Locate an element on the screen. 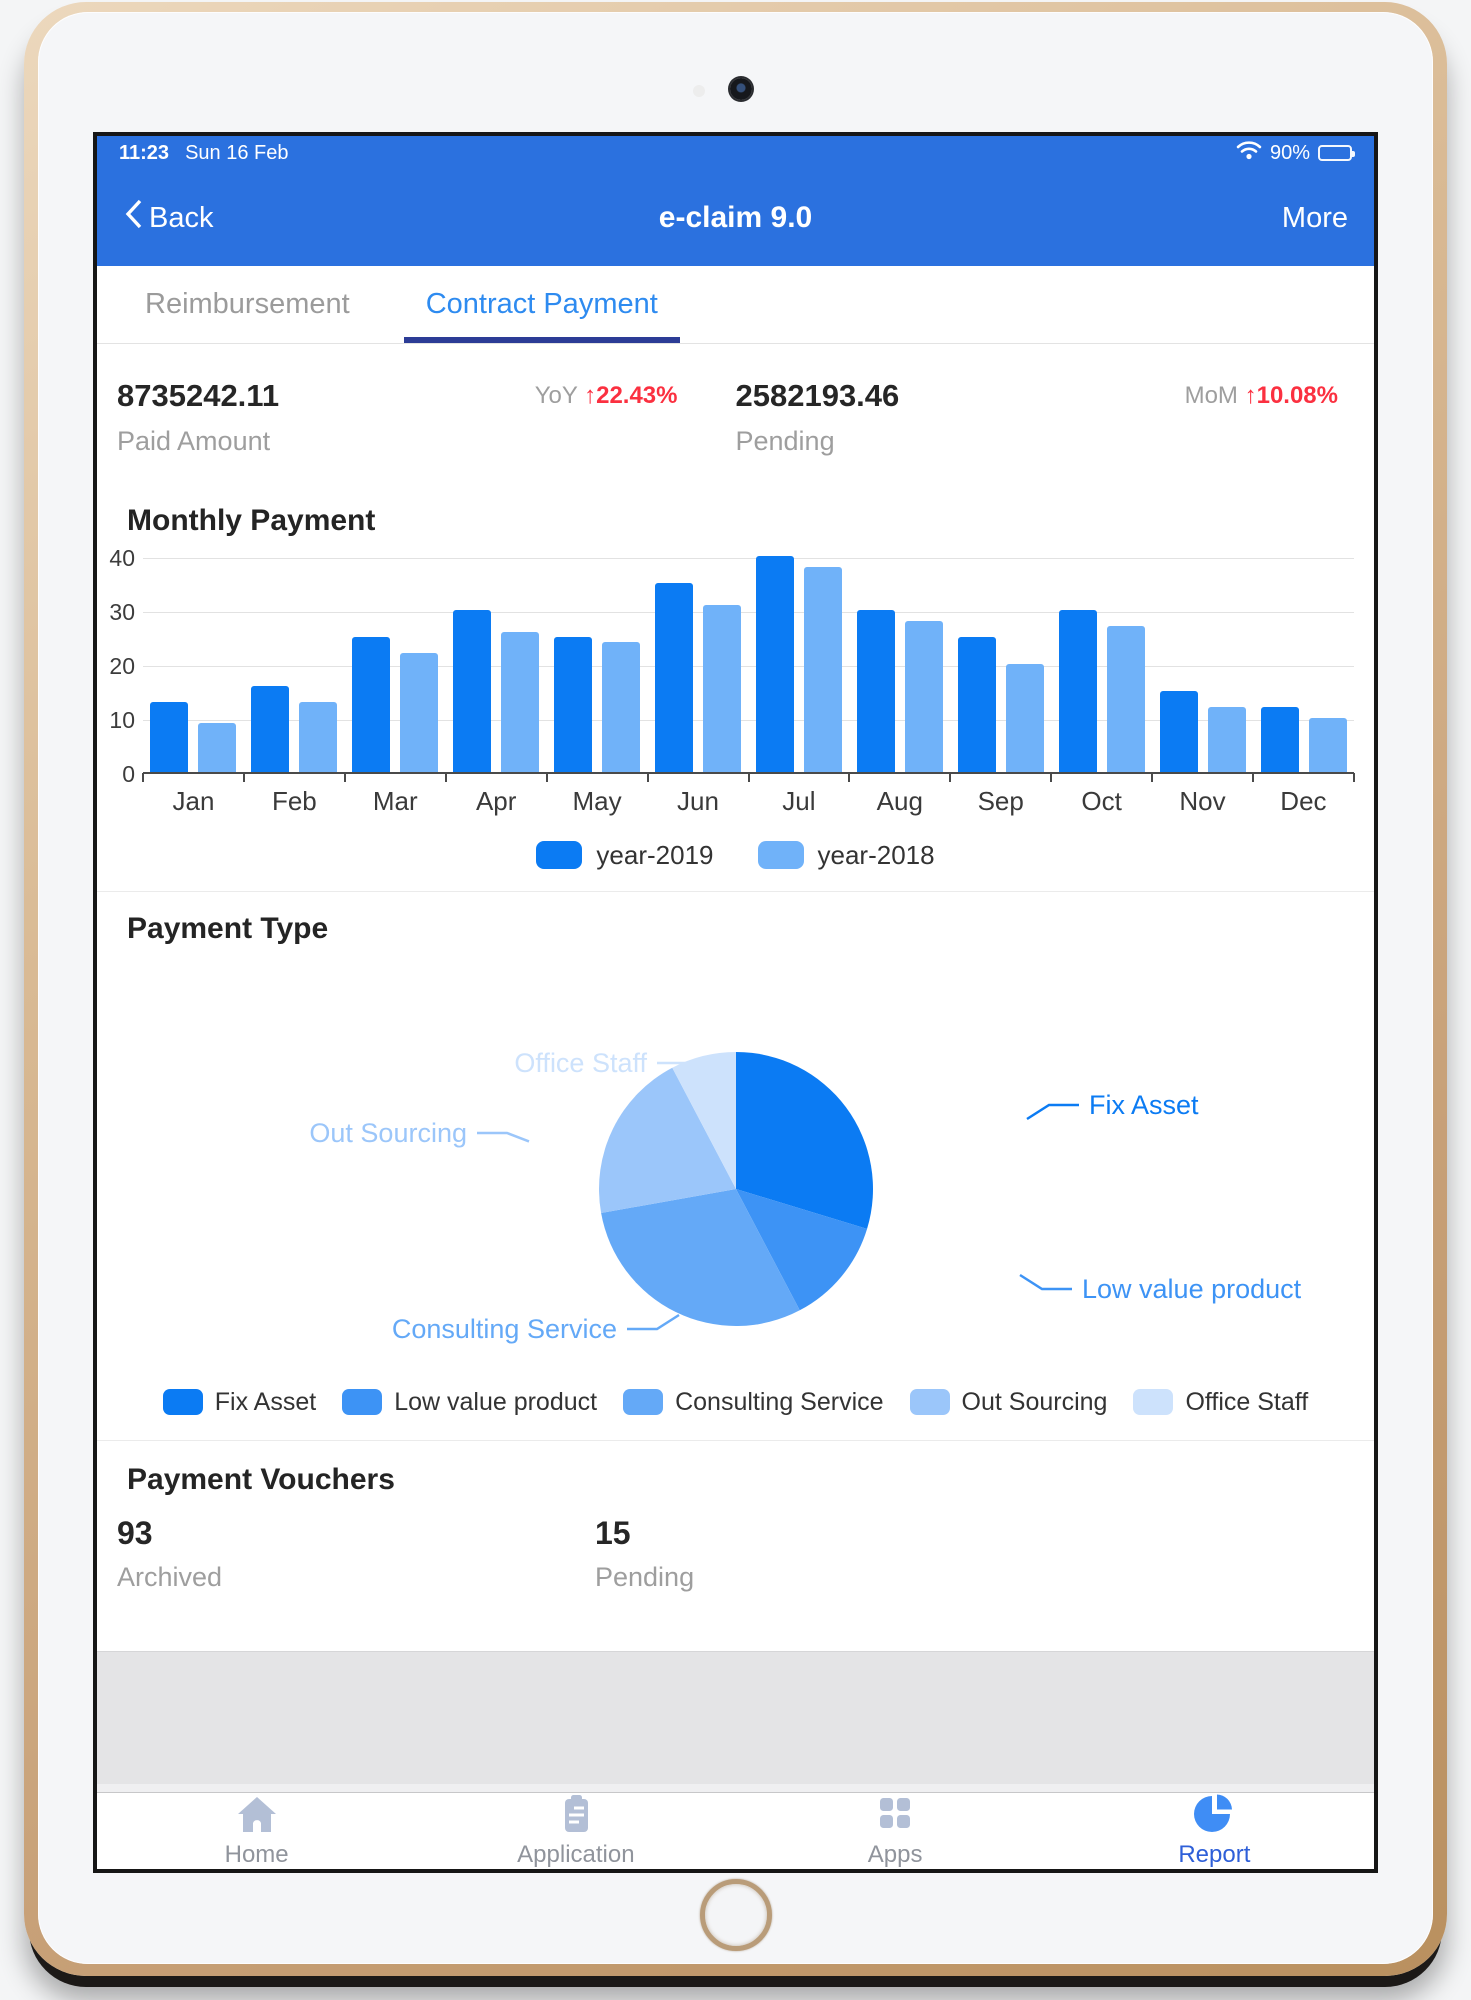 This screenshot has width=1471, height=2000. gridline is located at coordinates (748, 666).